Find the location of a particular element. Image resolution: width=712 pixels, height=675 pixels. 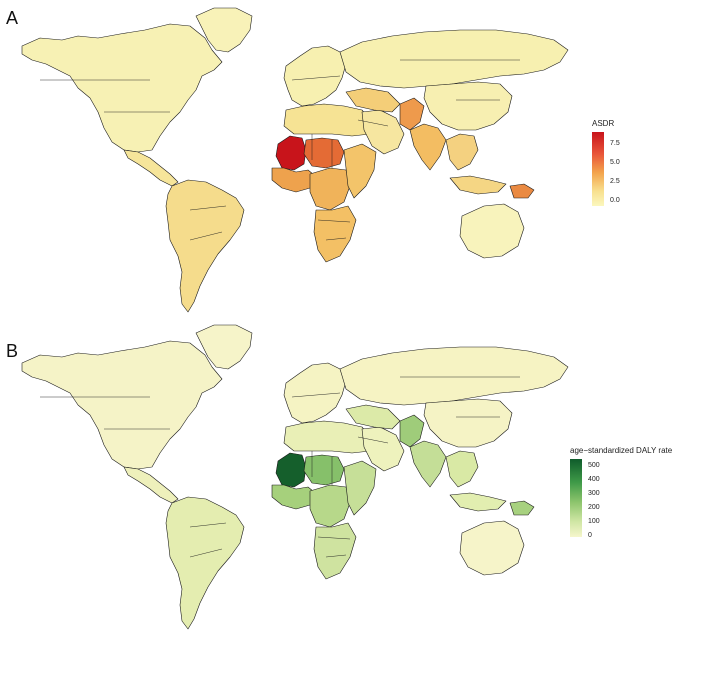

panel-letter: B is located at coordinates (12, 351).